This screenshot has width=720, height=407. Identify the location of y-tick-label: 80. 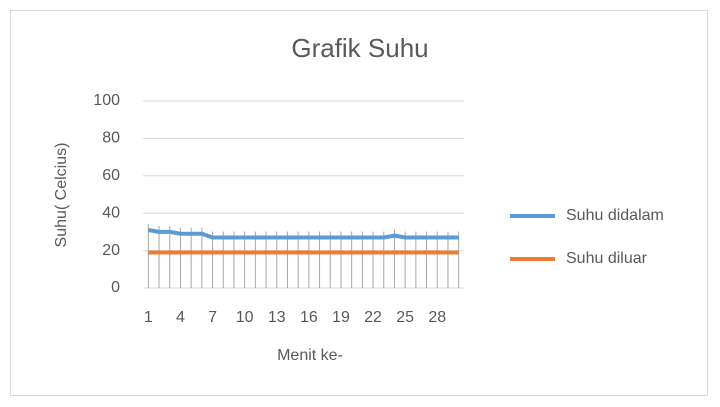
(111, 138).